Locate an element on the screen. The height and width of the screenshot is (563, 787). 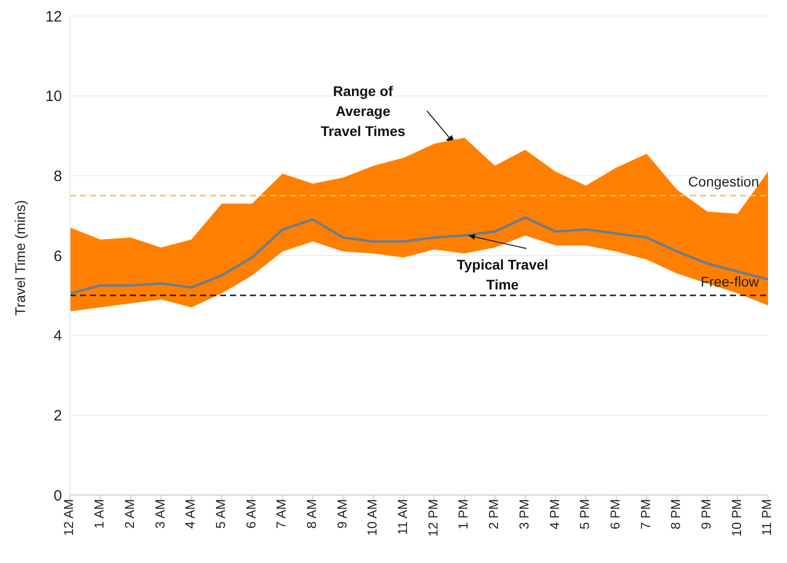
y-tick-label: 12 is located at coordinates (53, 17).